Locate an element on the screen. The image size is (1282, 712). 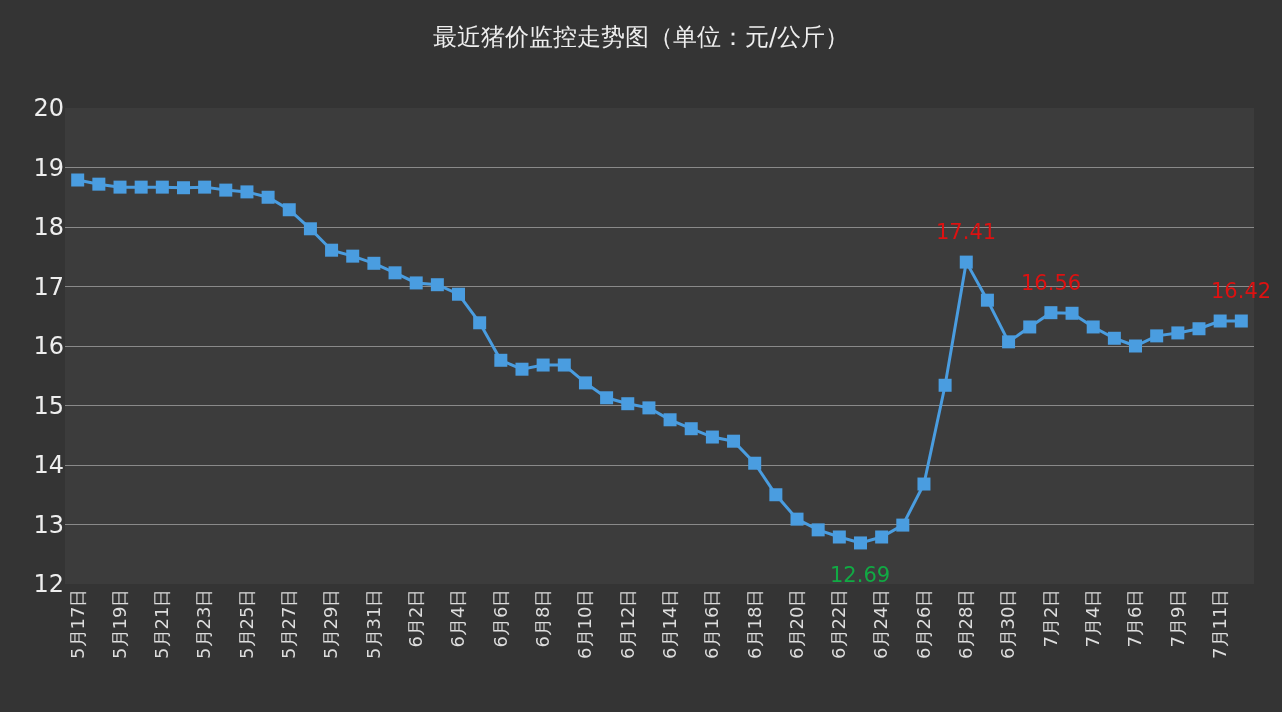
y-tick-label: 20 is located at coordinates (48, 108).